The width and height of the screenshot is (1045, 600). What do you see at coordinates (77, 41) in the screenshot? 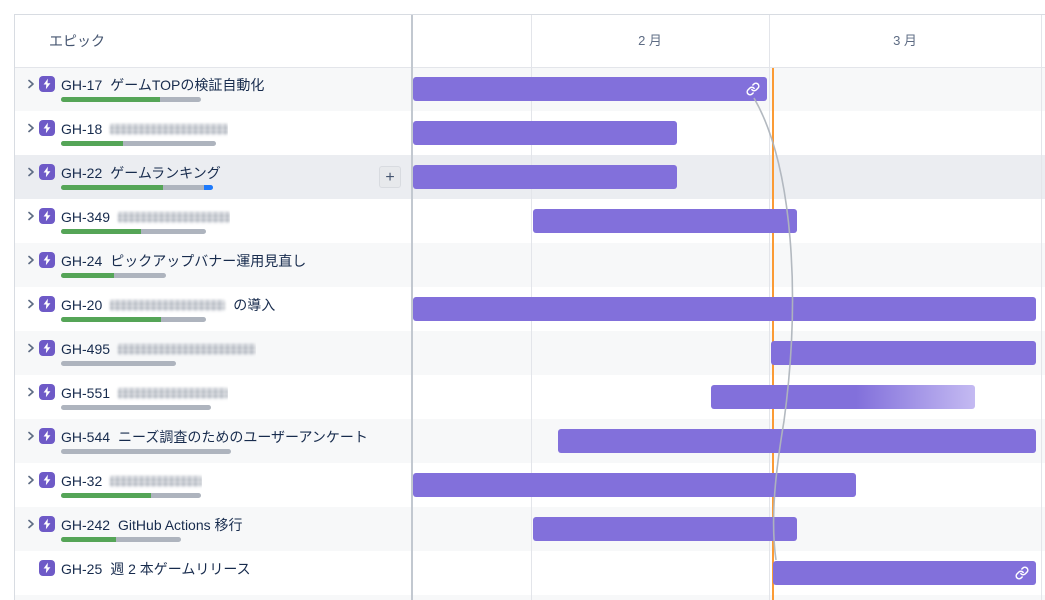
I see `epics-column-header: エピック` at bounding box center [77, 41].